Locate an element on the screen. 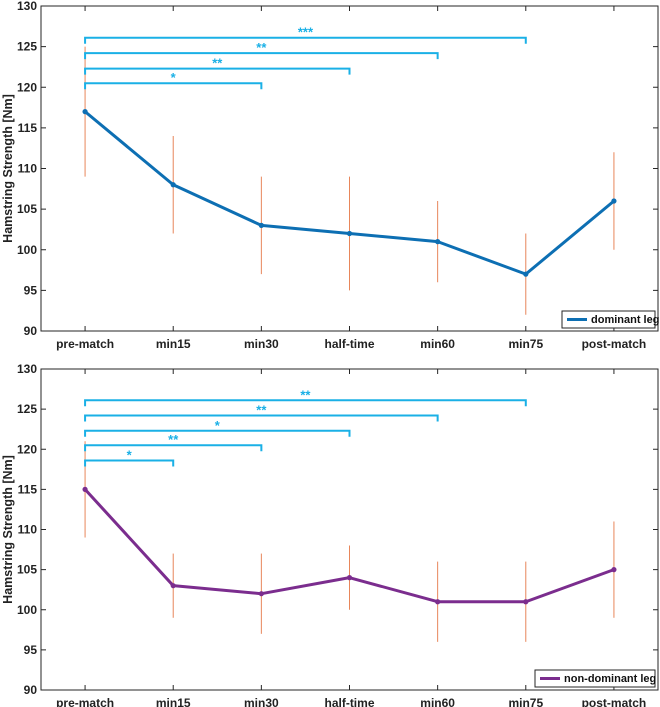 The image size is (660, 707). chart-0-ylabel: Hamstring Strength [Nm] is located at coordinates (8, 168).